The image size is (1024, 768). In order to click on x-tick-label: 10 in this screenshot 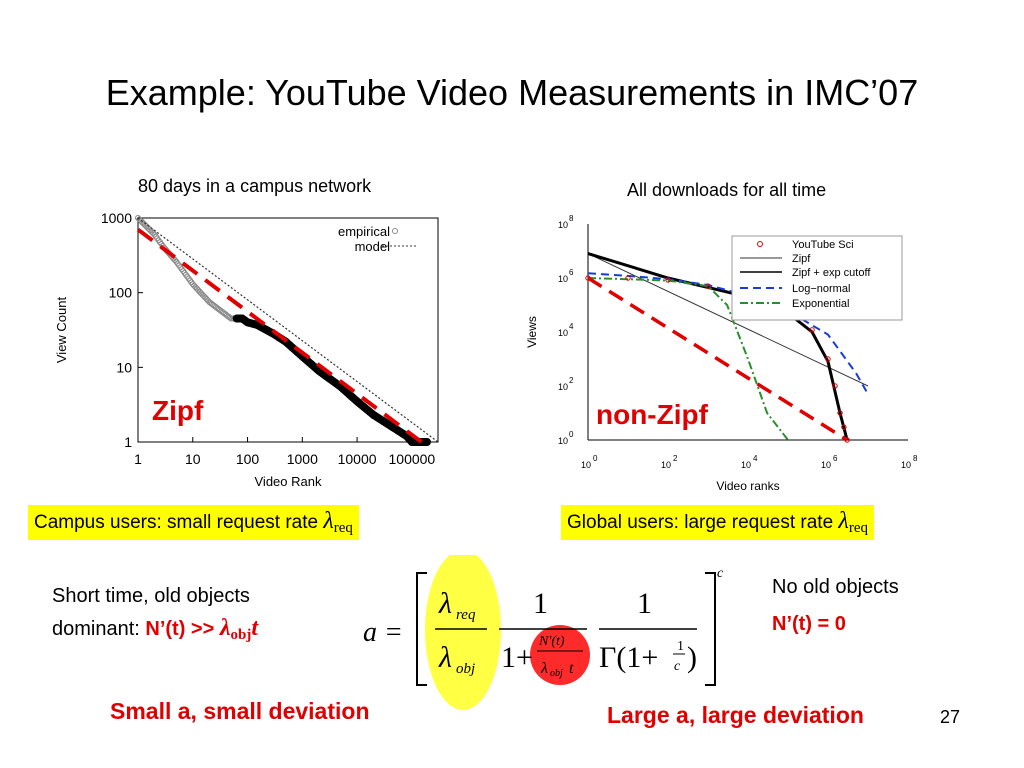, I will do `click(193, 459)`.